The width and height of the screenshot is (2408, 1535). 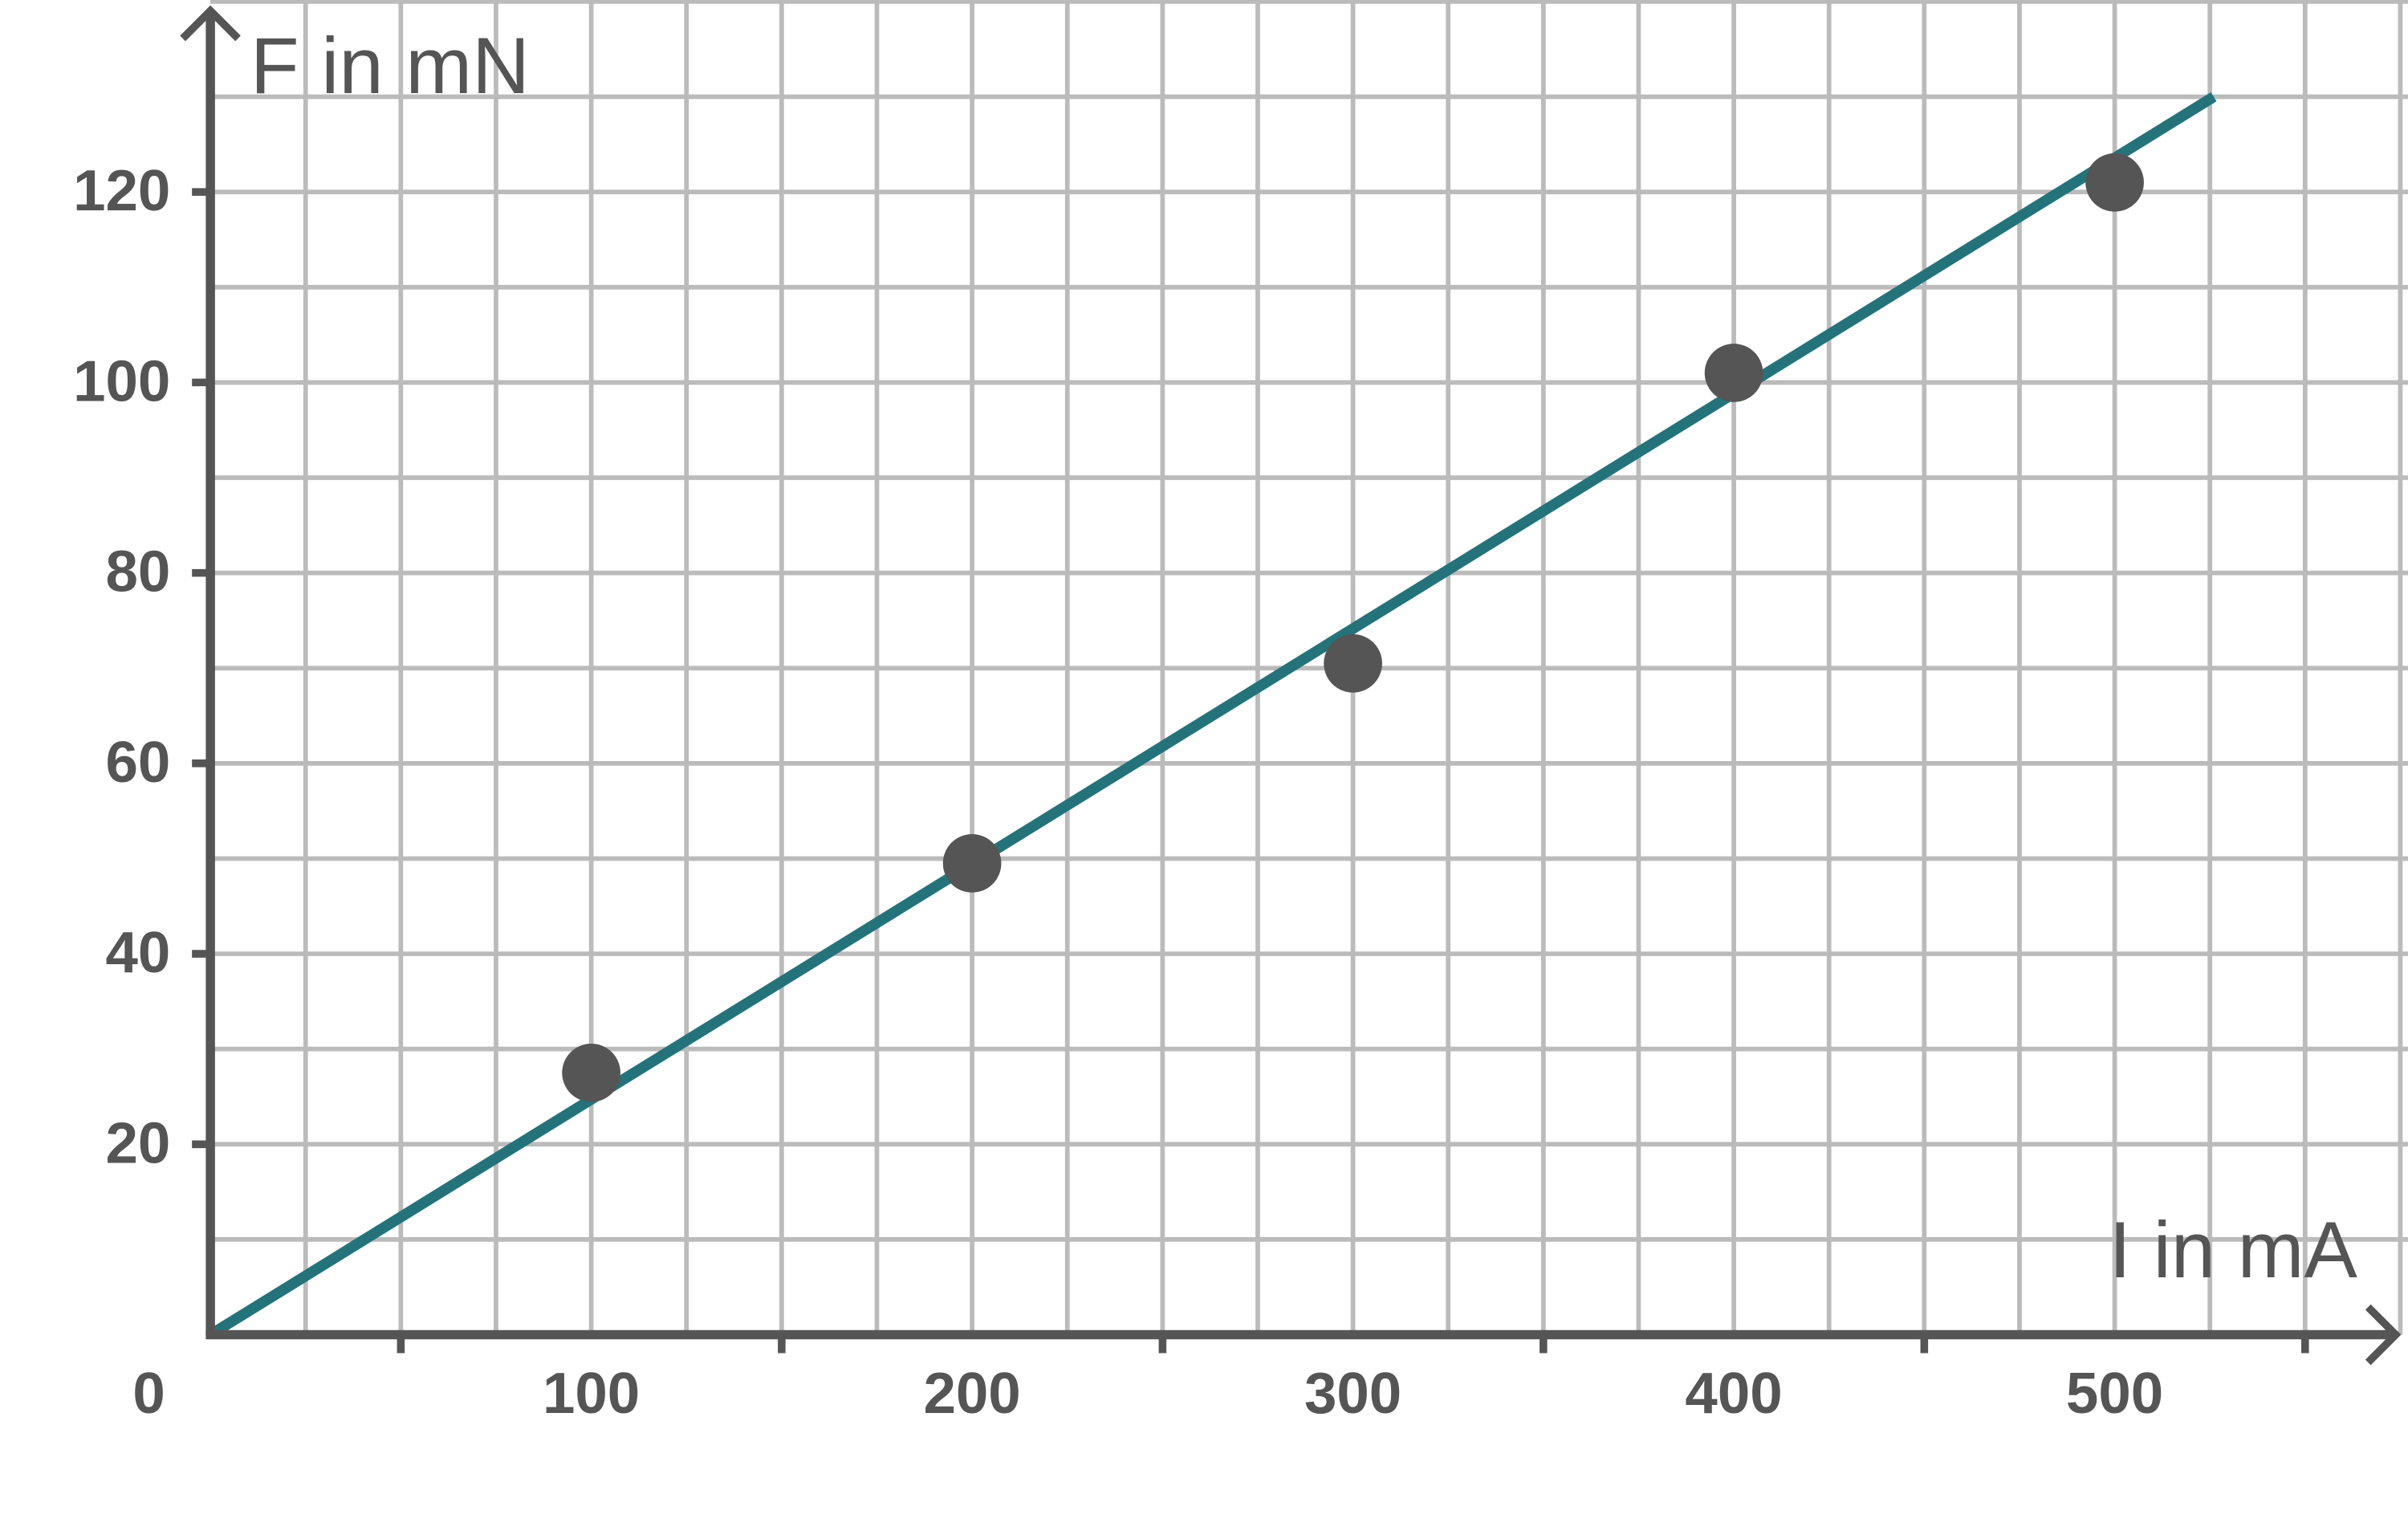 I want to click on y-tick-label: 20, so click(x=138, y=1142).